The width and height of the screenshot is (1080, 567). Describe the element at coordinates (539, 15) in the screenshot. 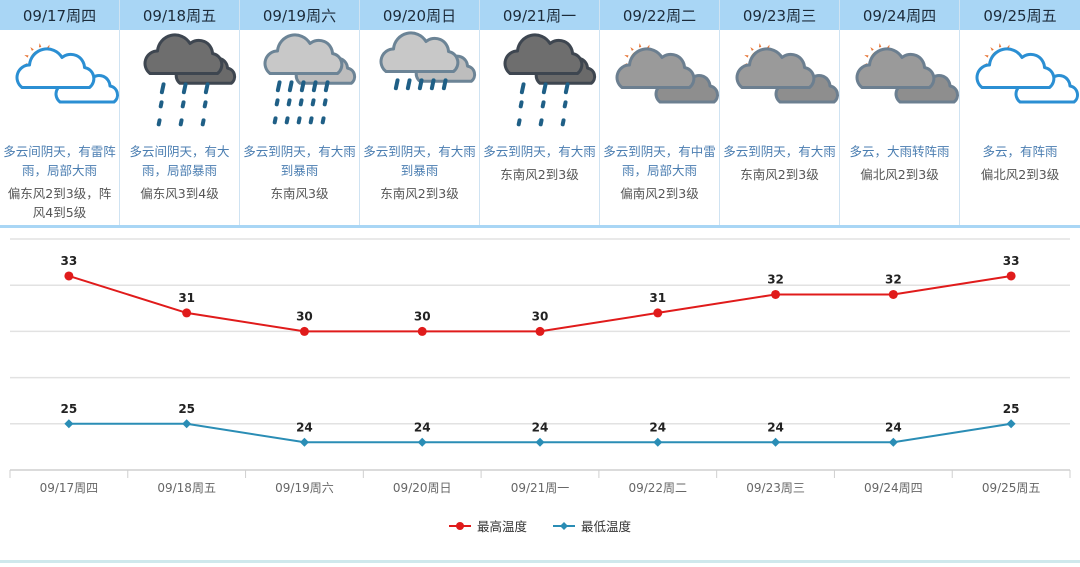

I see `forecast-date: 09/21周一` at that location.